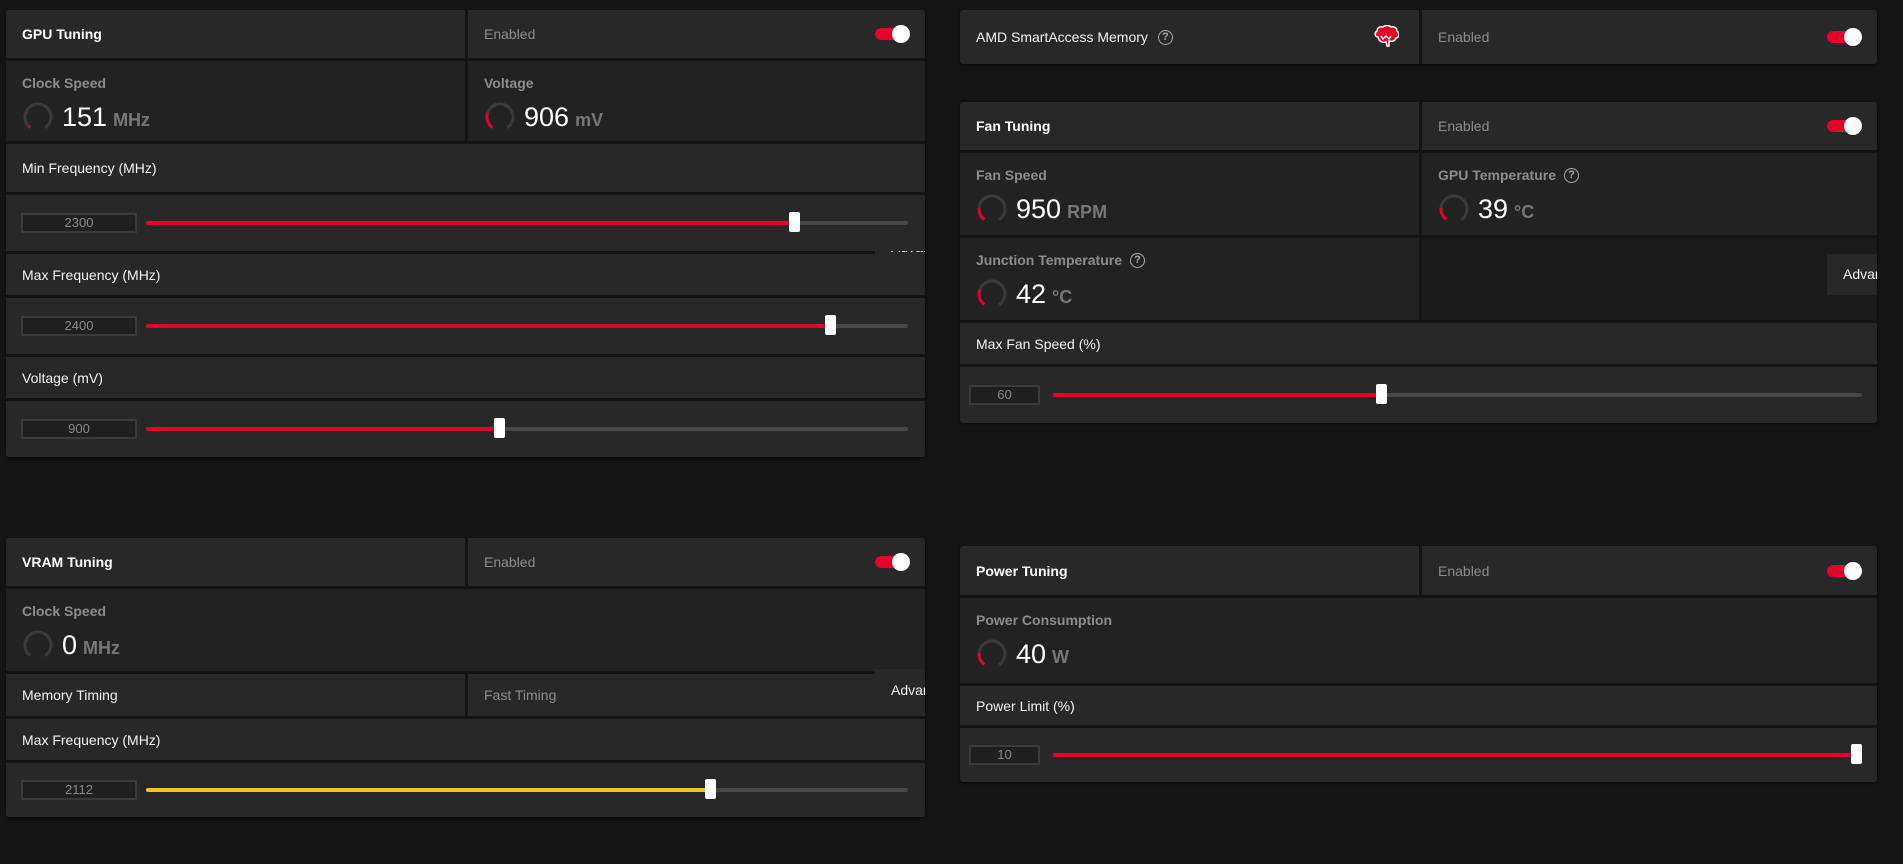 Image resolution: width=1903 pixels, height=864 pixels. Describe the element at coordinates (520, 695) in the screenshot. I see `setting-value: Fast Timing` at that location.